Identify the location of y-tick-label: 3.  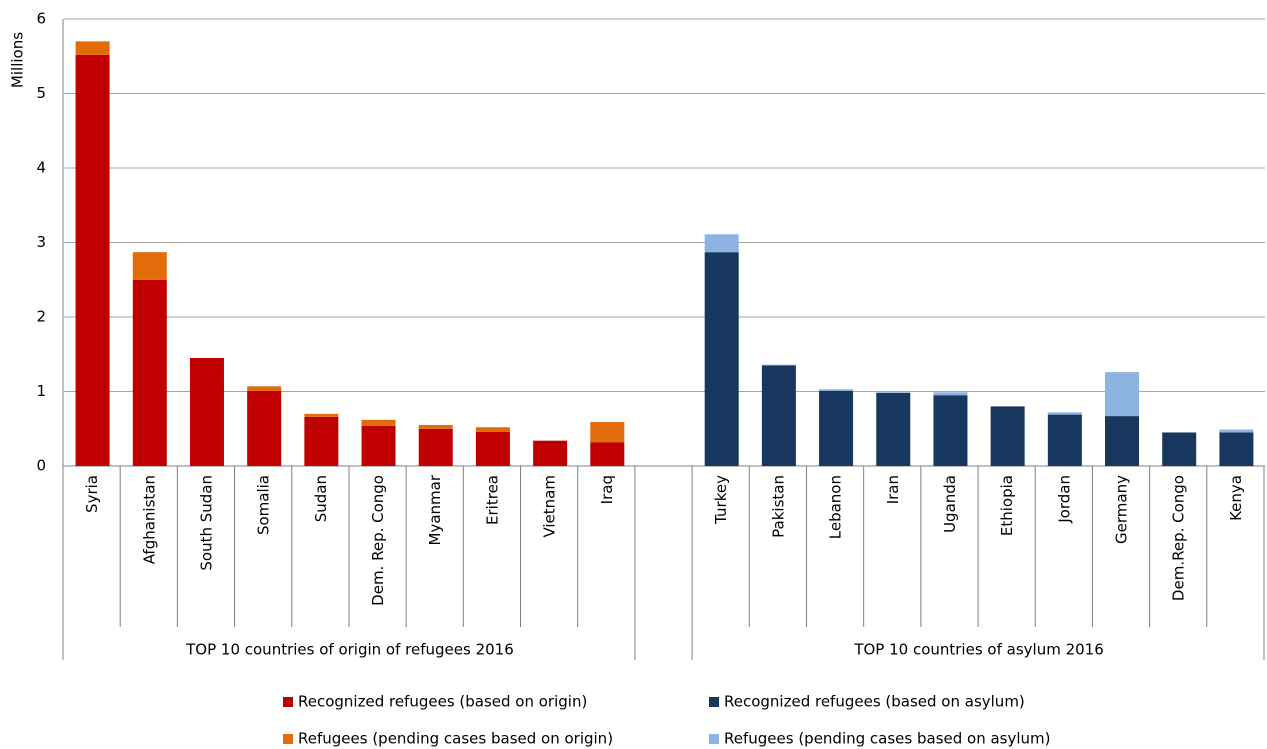
(41, 242).